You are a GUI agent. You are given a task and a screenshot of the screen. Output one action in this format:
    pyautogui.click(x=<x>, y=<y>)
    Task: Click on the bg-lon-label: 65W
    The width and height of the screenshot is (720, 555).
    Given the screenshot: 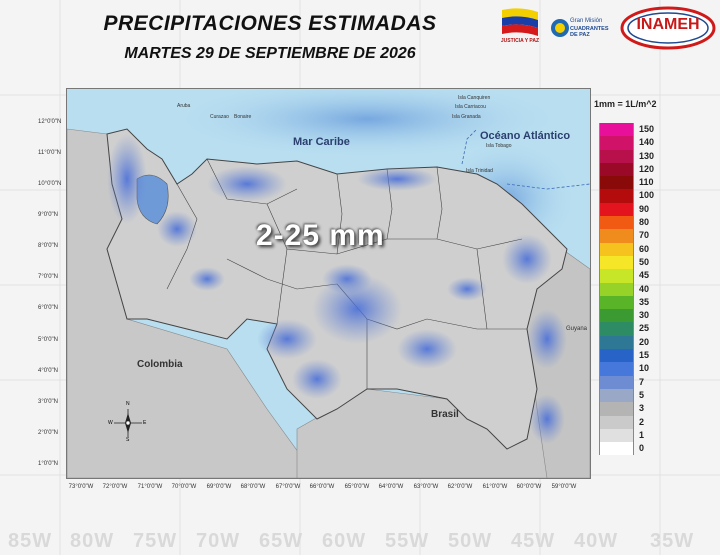 What is the action you would take?
    pyautogui.click(x=281, y=541)
    